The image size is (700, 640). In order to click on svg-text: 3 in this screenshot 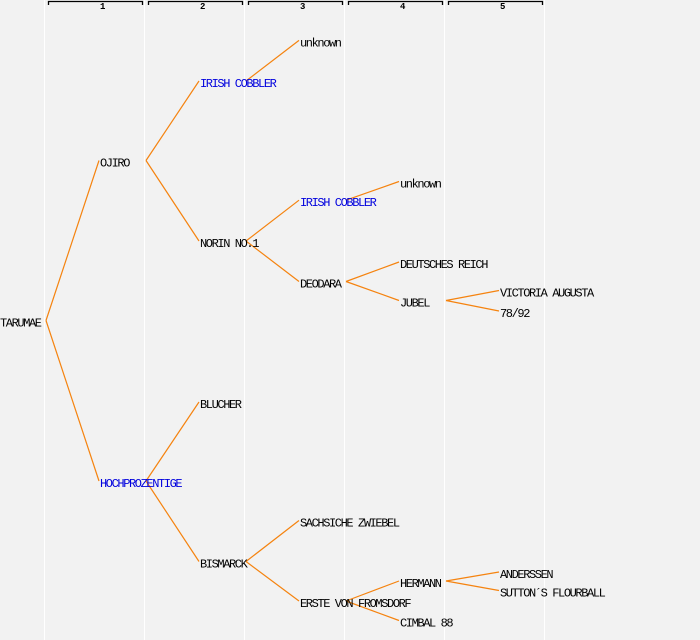, I will do `click(302, 7)`.